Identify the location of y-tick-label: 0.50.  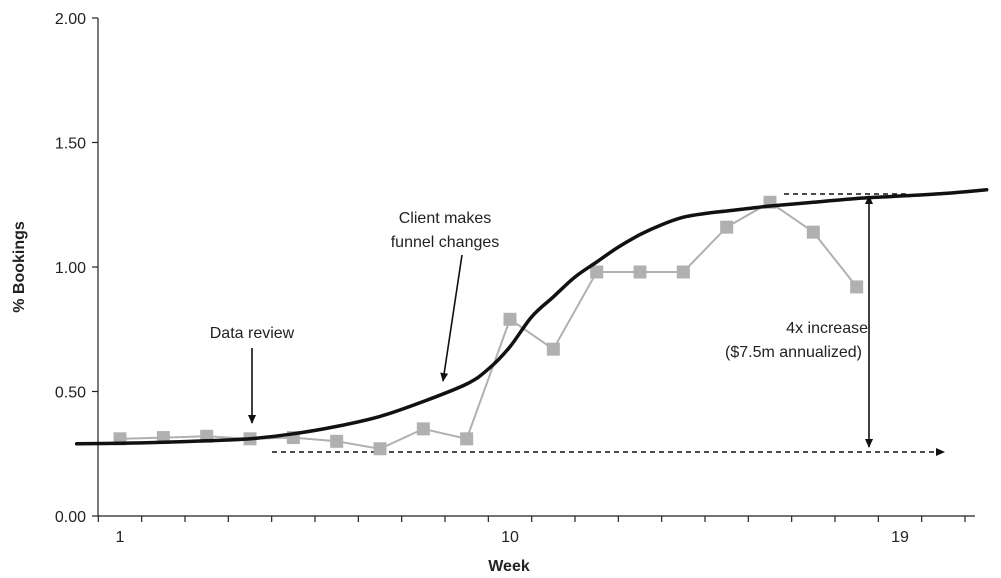
(70, 393).